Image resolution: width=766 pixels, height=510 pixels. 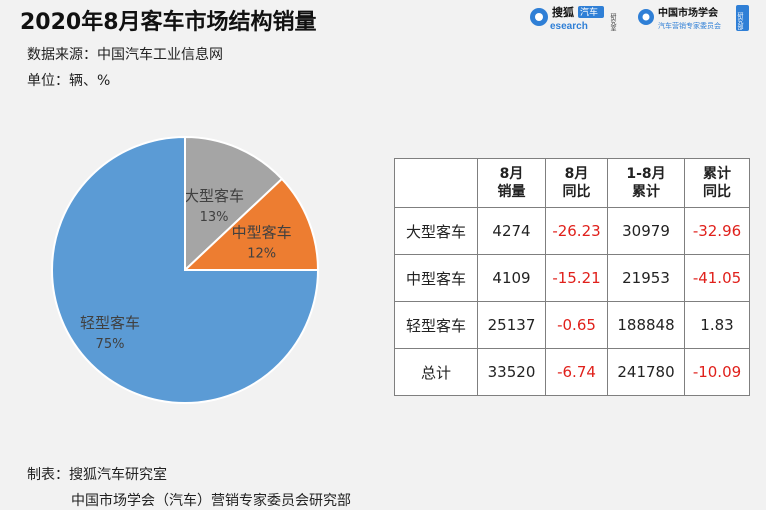 I want to click on sohu-logo-main: 搜狐, so click(x=563, y=12).